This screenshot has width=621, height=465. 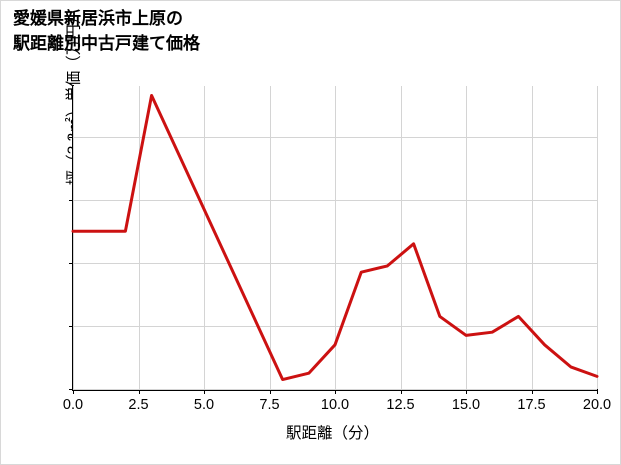 I want to click on x-tick-label-1: 2.5, so click(x=138, y=405).